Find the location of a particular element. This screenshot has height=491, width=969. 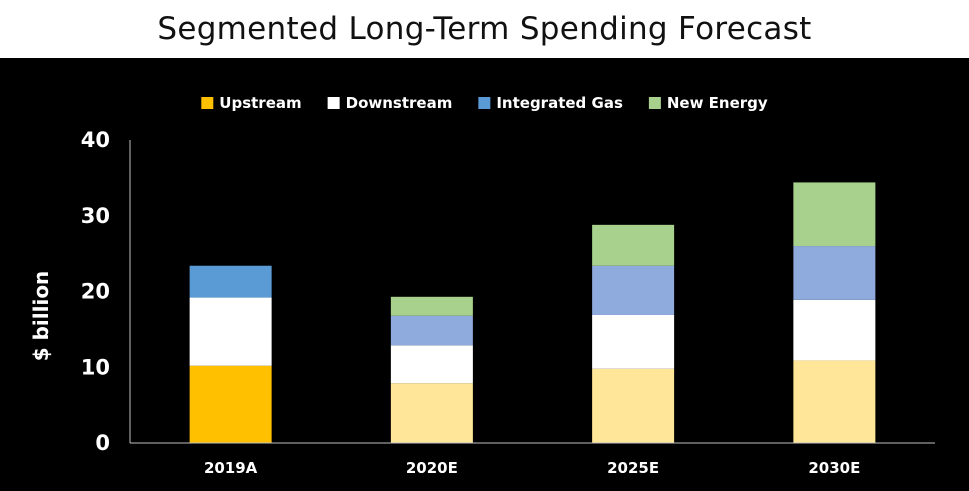

legend-swatch-integrated-gas is located at coordinates (484, 103).